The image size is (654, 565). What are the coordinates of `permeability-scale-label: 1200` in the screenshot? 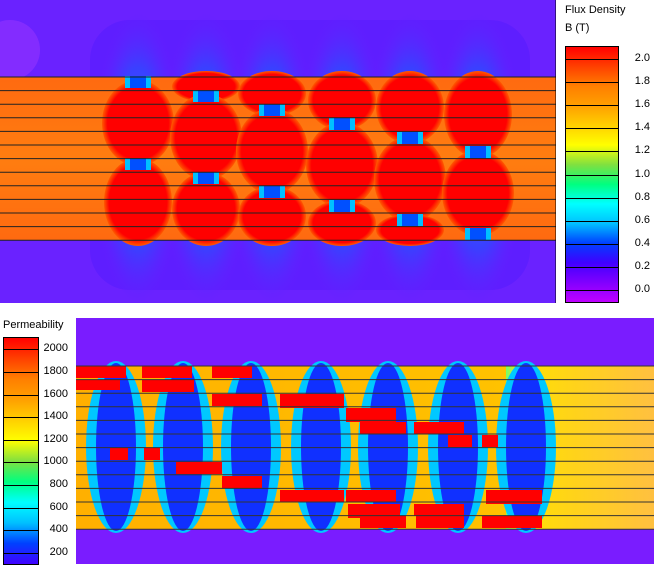 It's located at (55, 439).